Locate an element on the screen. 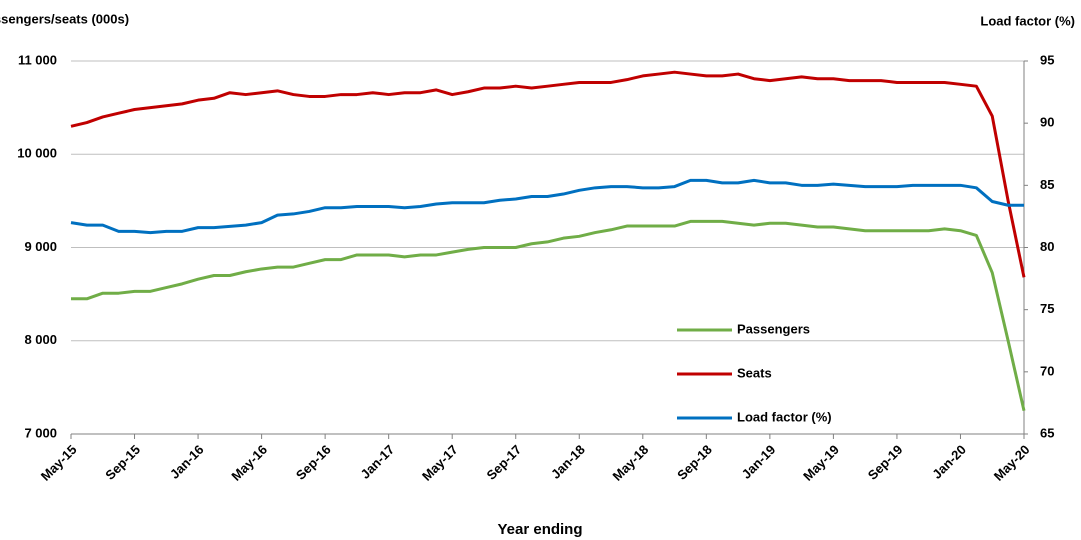 This screenshot has width=1081, height=540. y-tick-label: 9 000 is located at coordinates (40, 246).